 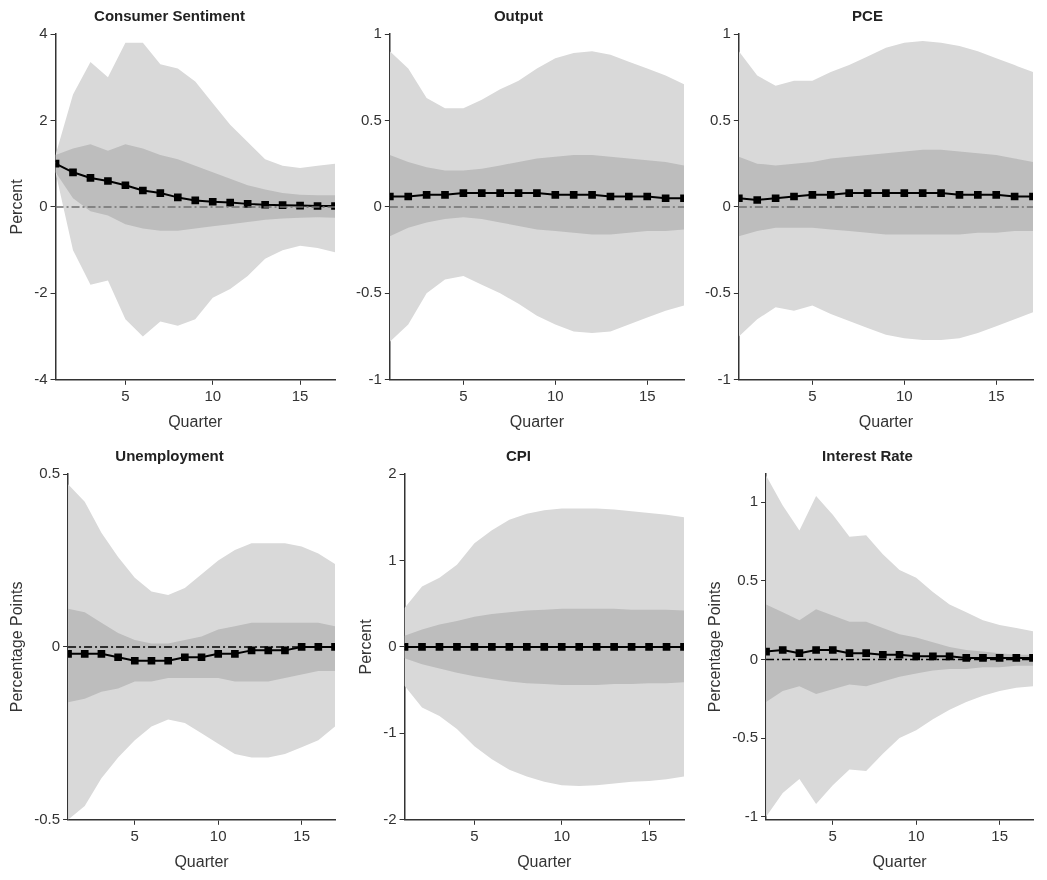 What do you see at coordinates (867, 456) in the screenshot?
I see `chart-title: Interest Rate` at bounding box center [867, 456].